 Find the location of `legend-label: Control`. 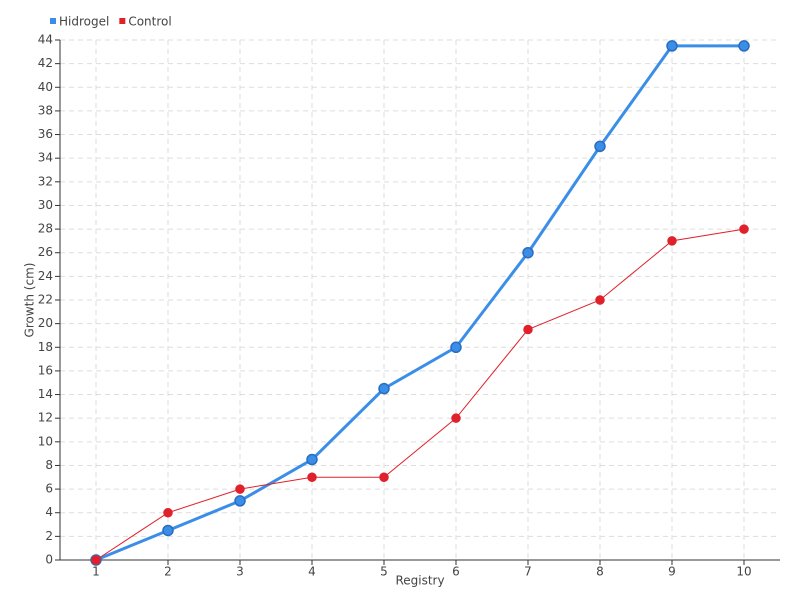

legend-label: Control is located at coordinates (149, 22).